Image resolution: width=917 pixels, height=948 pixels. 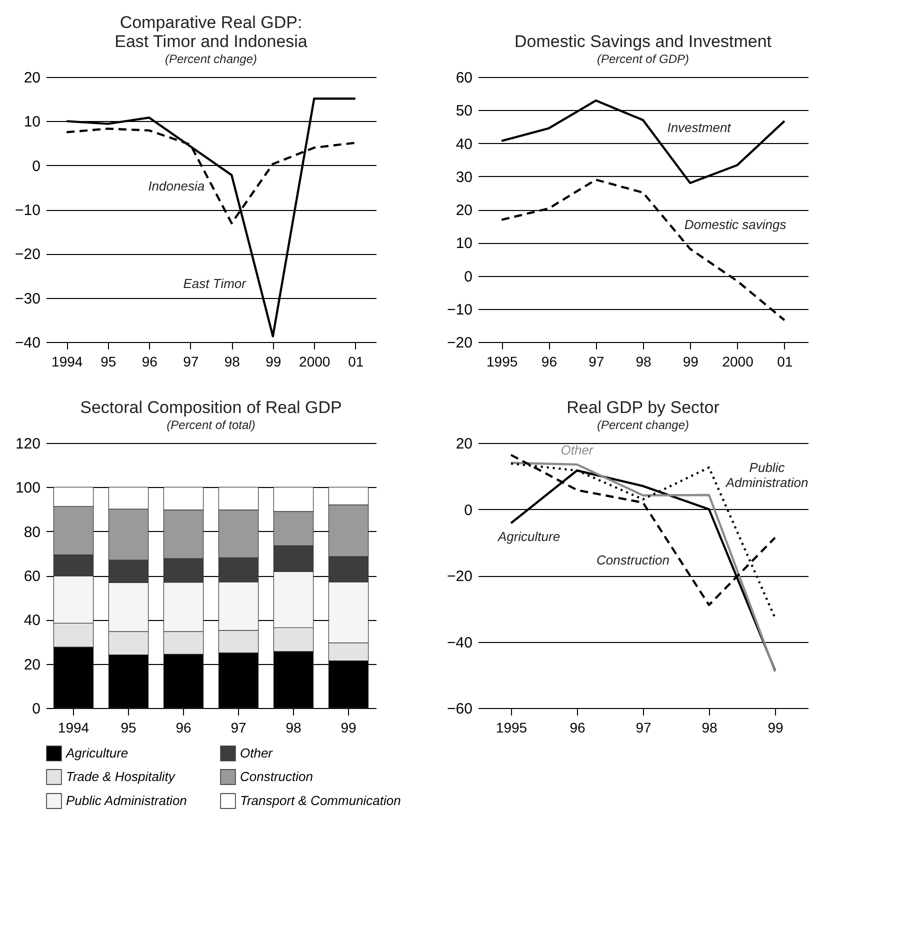 I want to click on legend-label: Construction, so click(x=276, y=776).